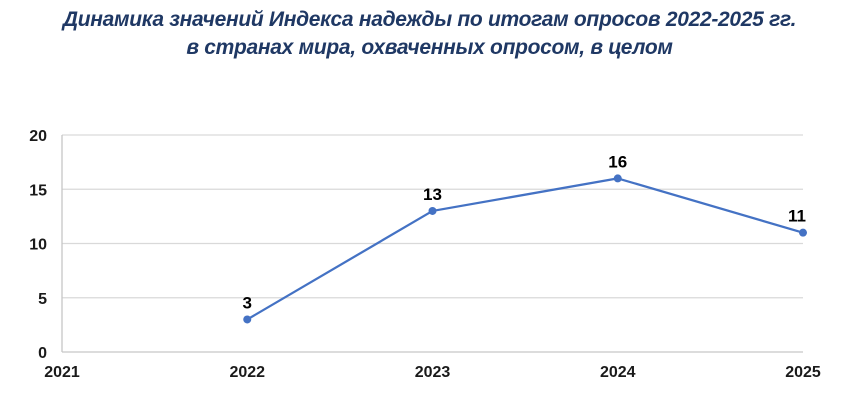 The height and width of the screenshot is (414, 859). Describe the element at coordinates (432, 194) in the screenshot. I see `data-point-label: 13` at that location.